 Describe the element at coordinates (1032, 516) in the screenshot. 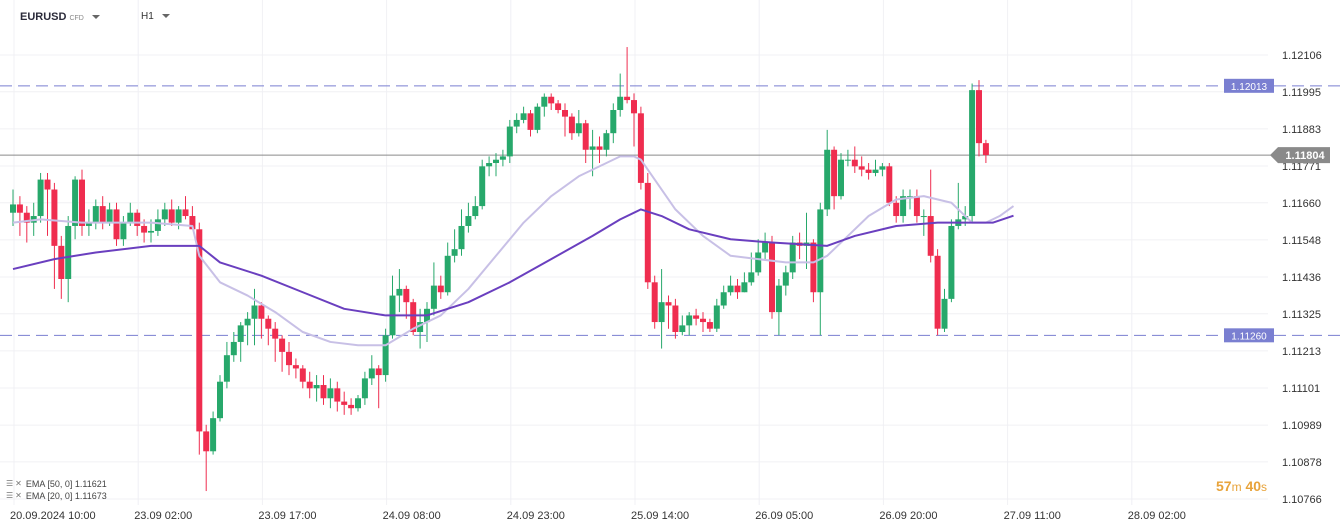

I see `x-tick-label: 27.09 11:00` at that location.